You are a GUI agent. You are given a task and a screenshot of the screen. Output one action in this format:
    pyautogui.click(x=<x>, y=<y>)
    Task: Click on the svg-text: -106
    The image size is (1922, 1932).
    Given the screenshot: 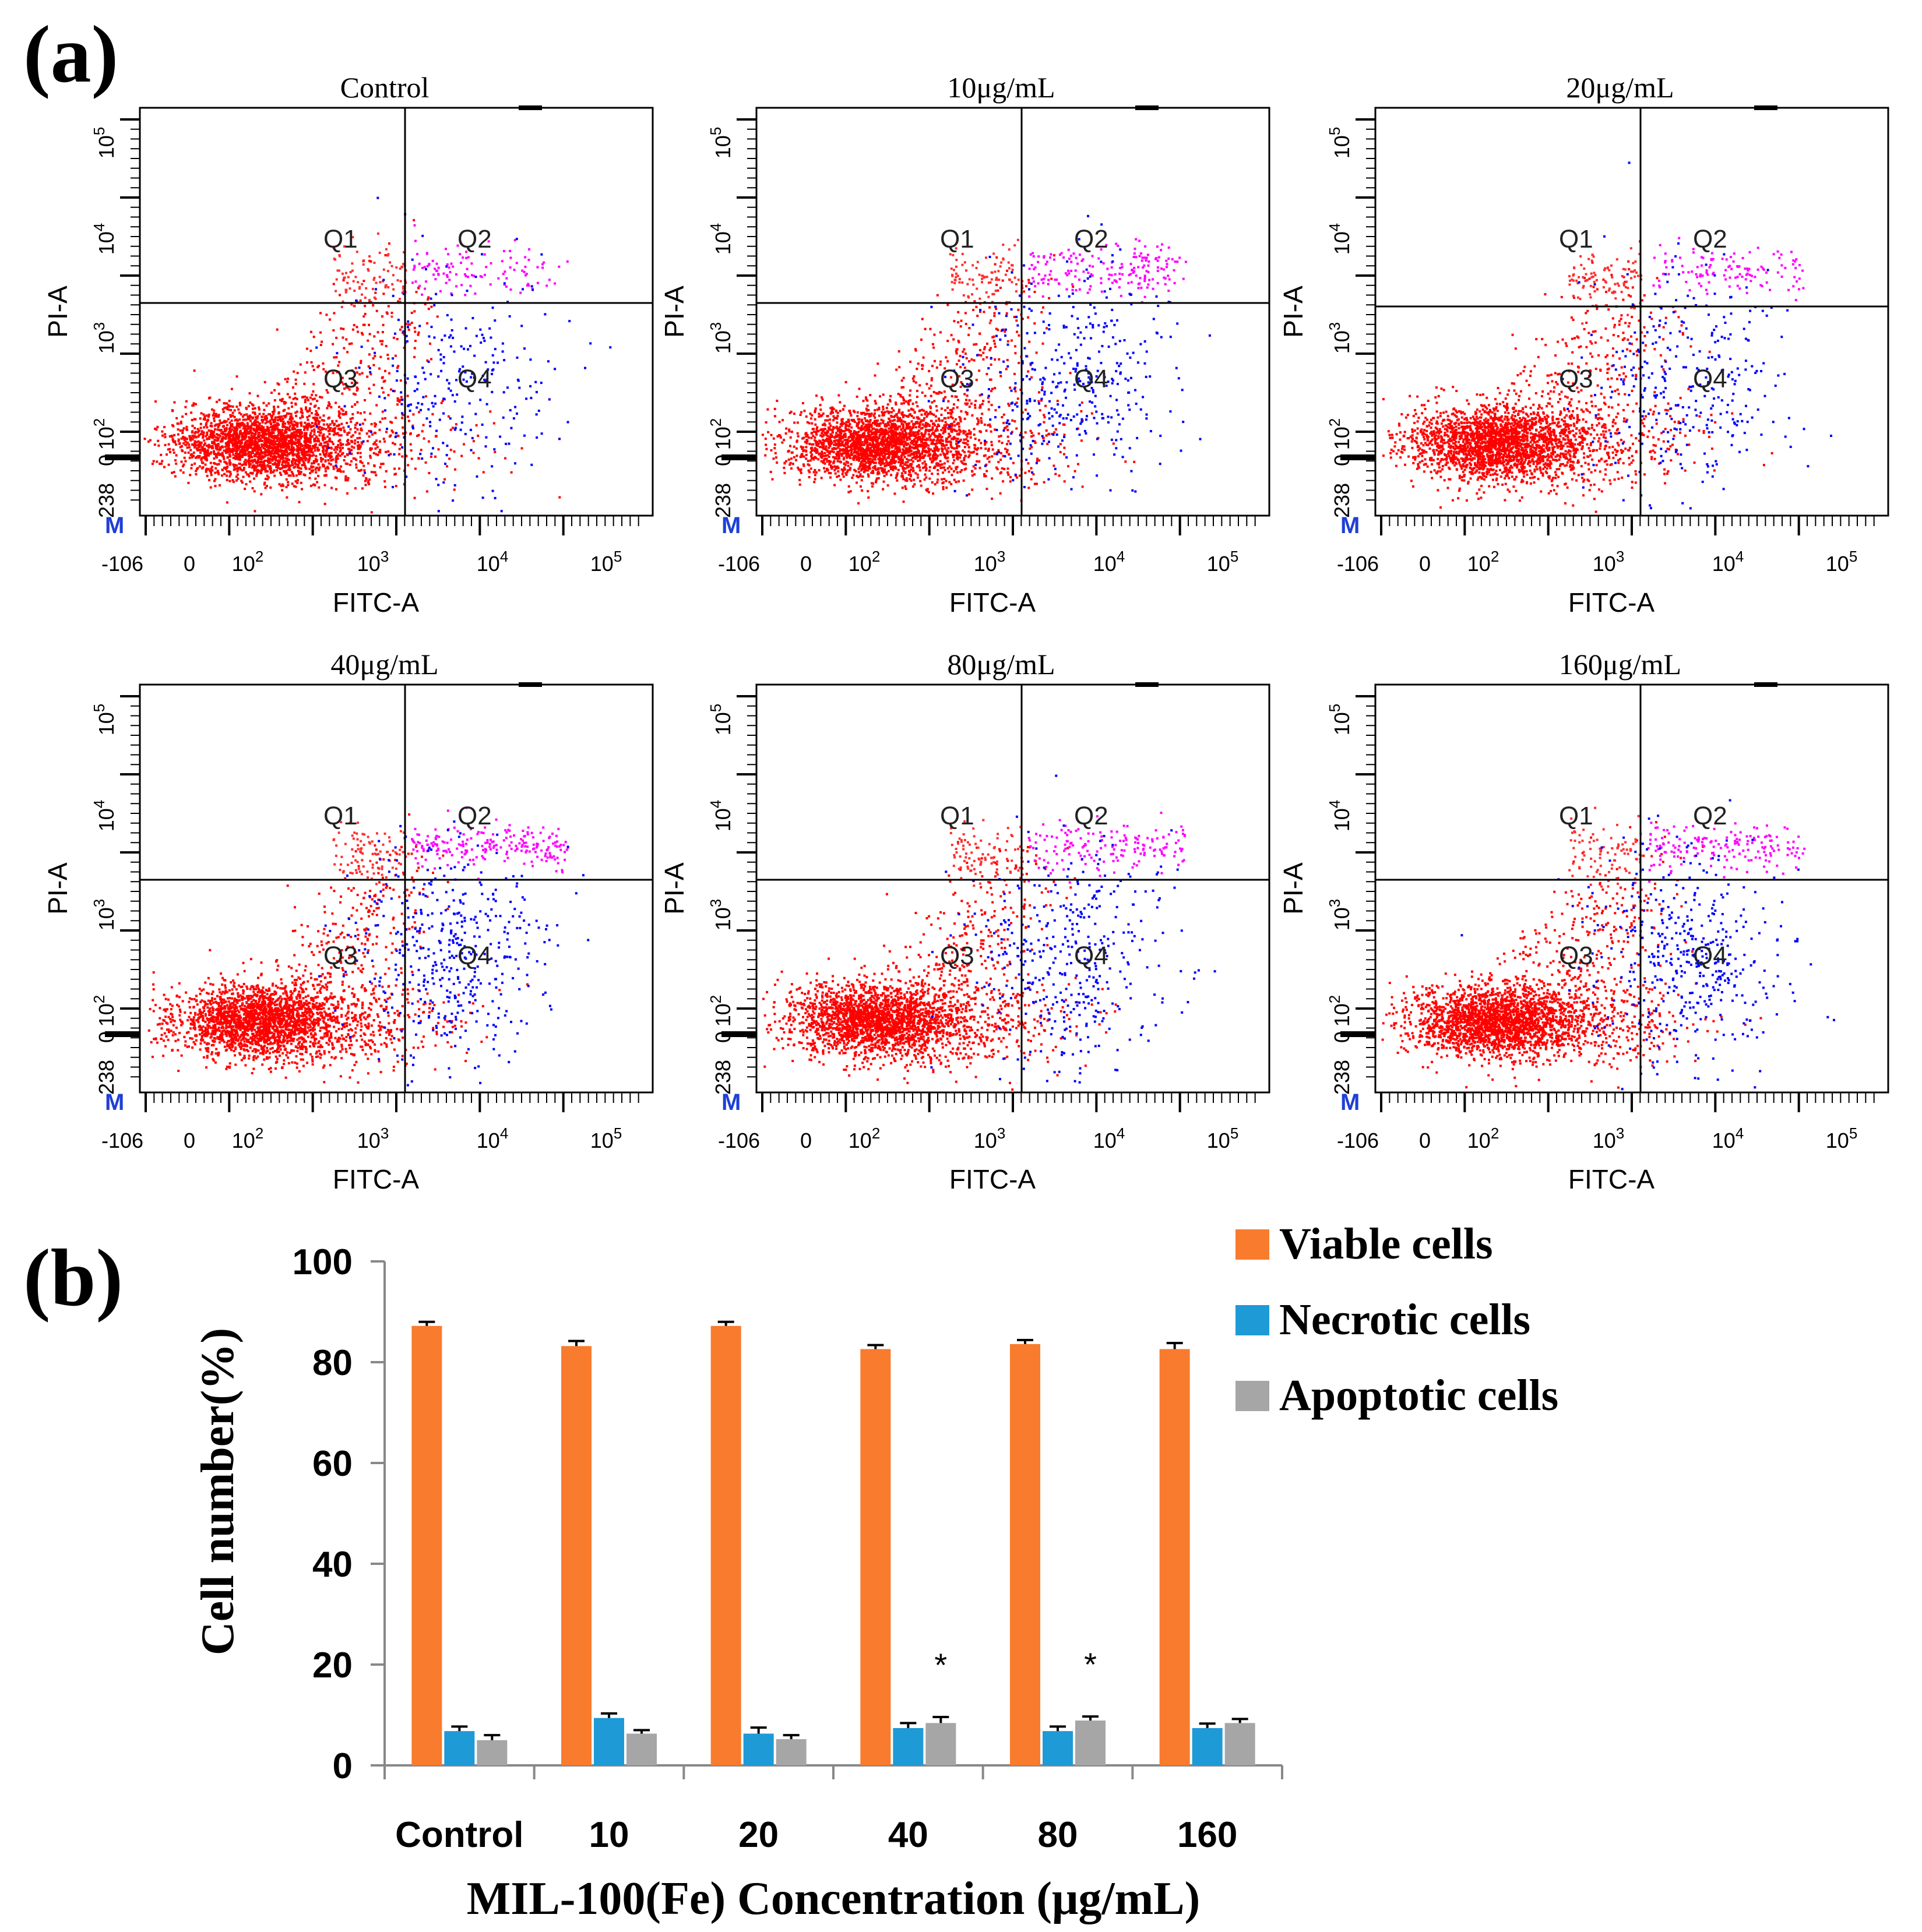 What is the action you would take?
    pyautogui.click(x=122, y=564)
    